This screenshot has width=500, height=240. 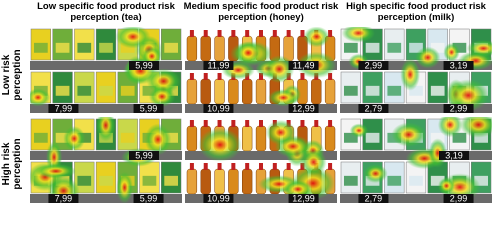 I want to click on price-label: 2,79, so click(x=374, y=109).